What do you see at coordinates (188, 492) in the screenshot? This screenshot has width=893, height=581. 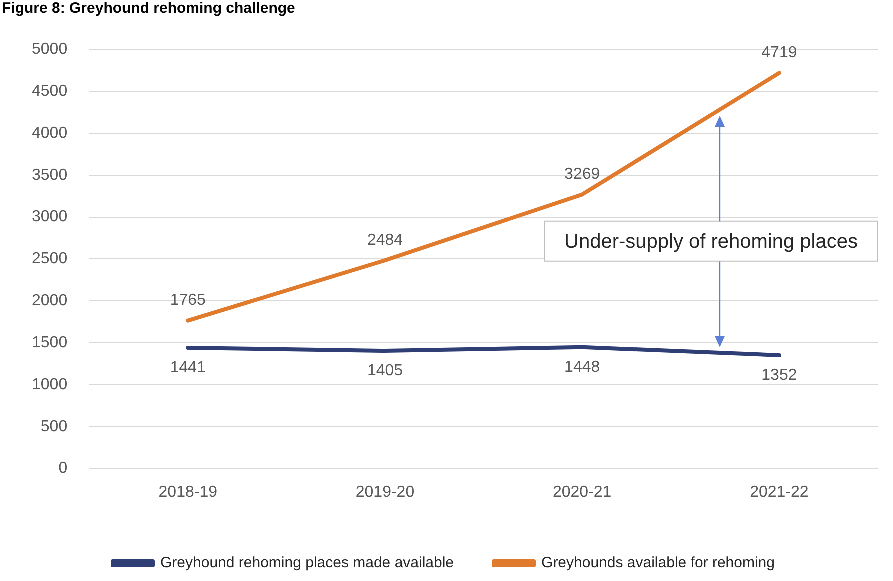 I see `x-tick-label: 2018-19` at bounding box center [188, 492].